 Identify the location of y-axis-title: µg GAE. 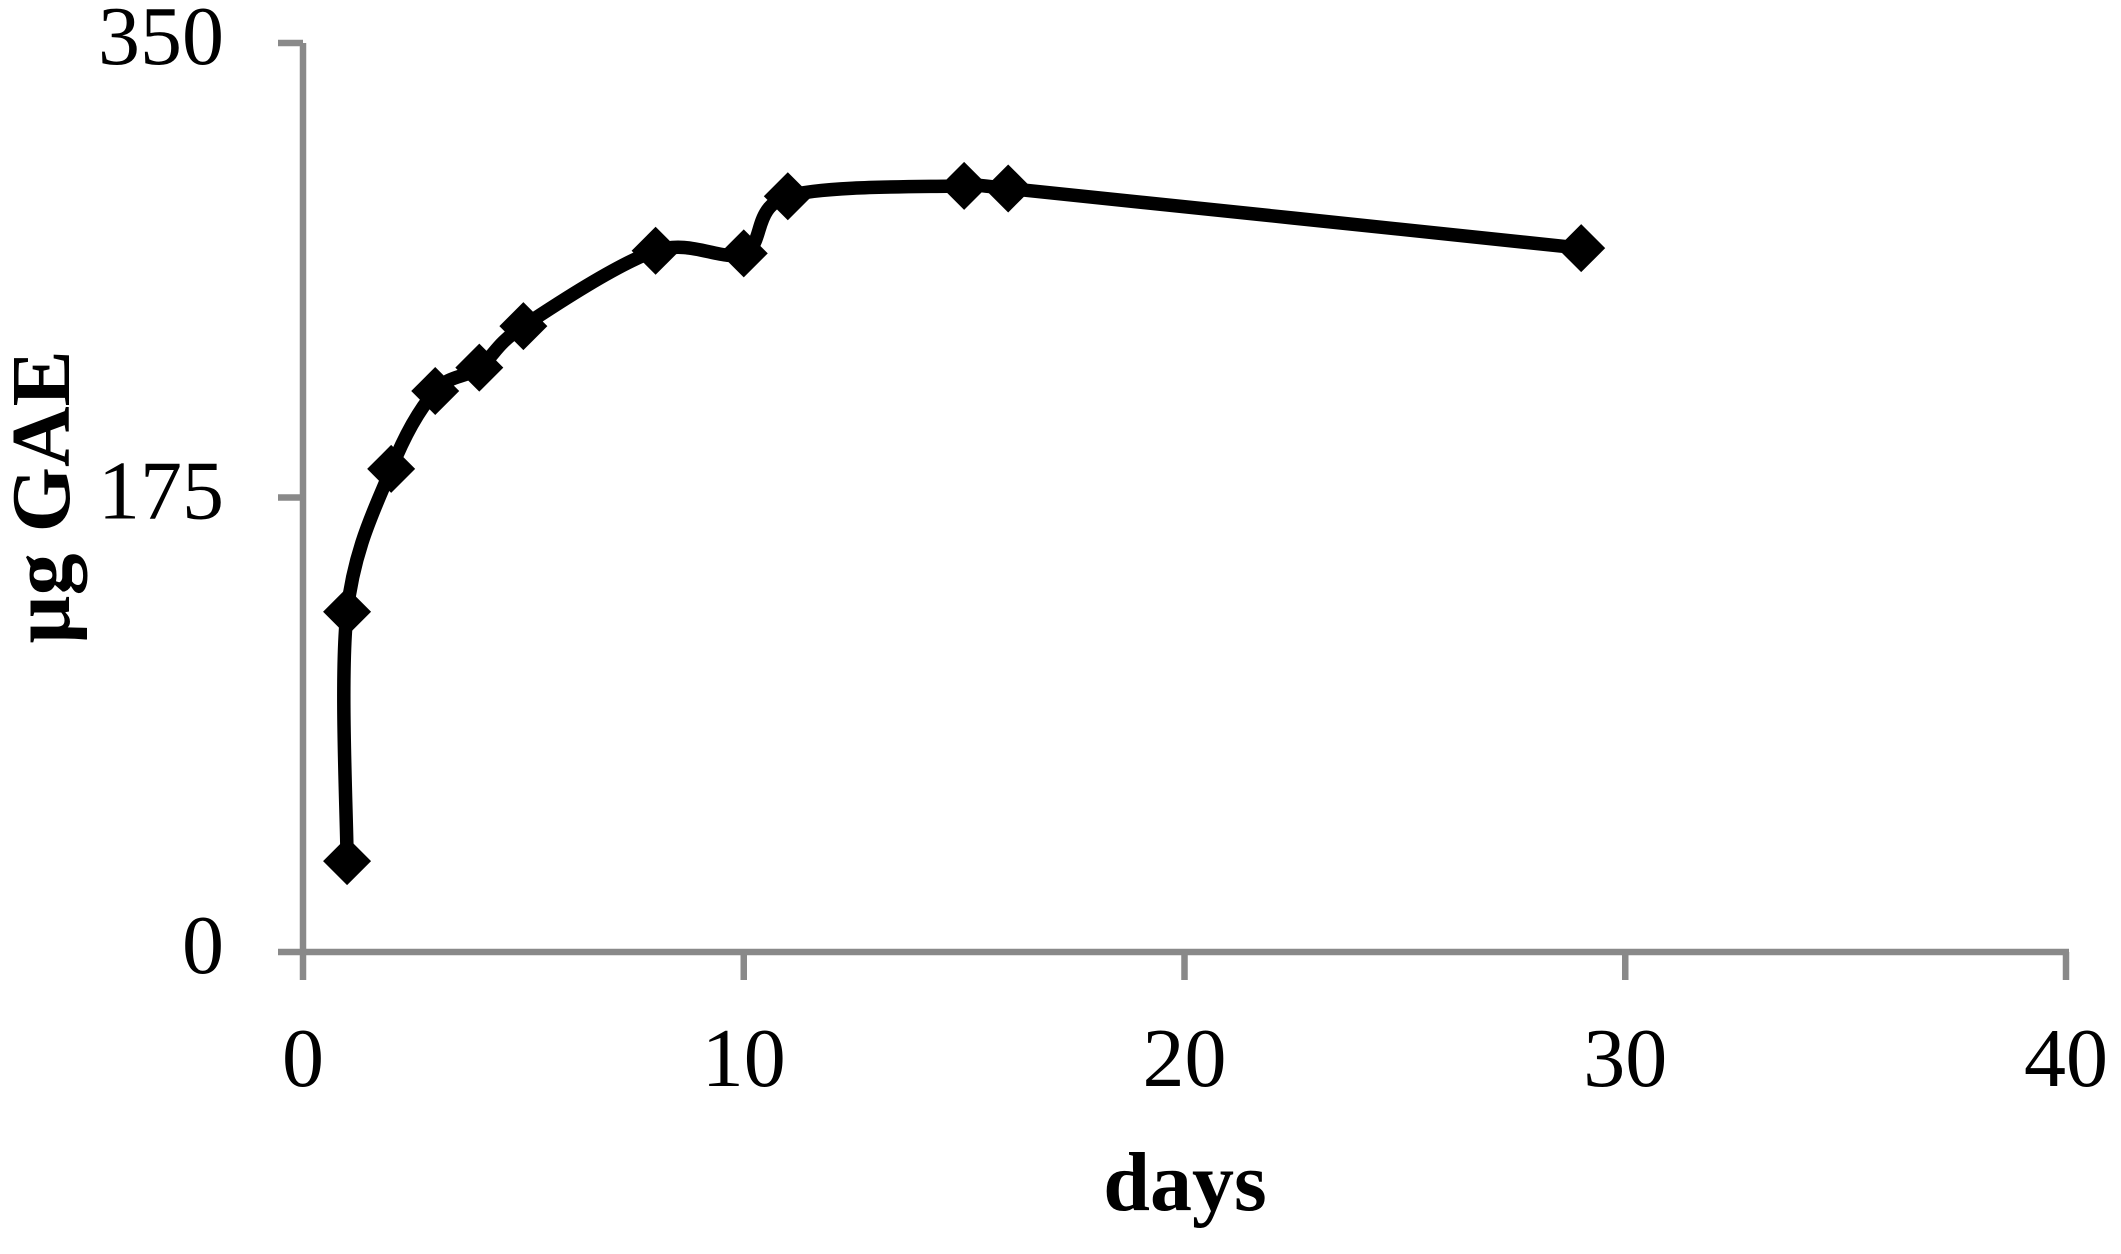
(44, 496).